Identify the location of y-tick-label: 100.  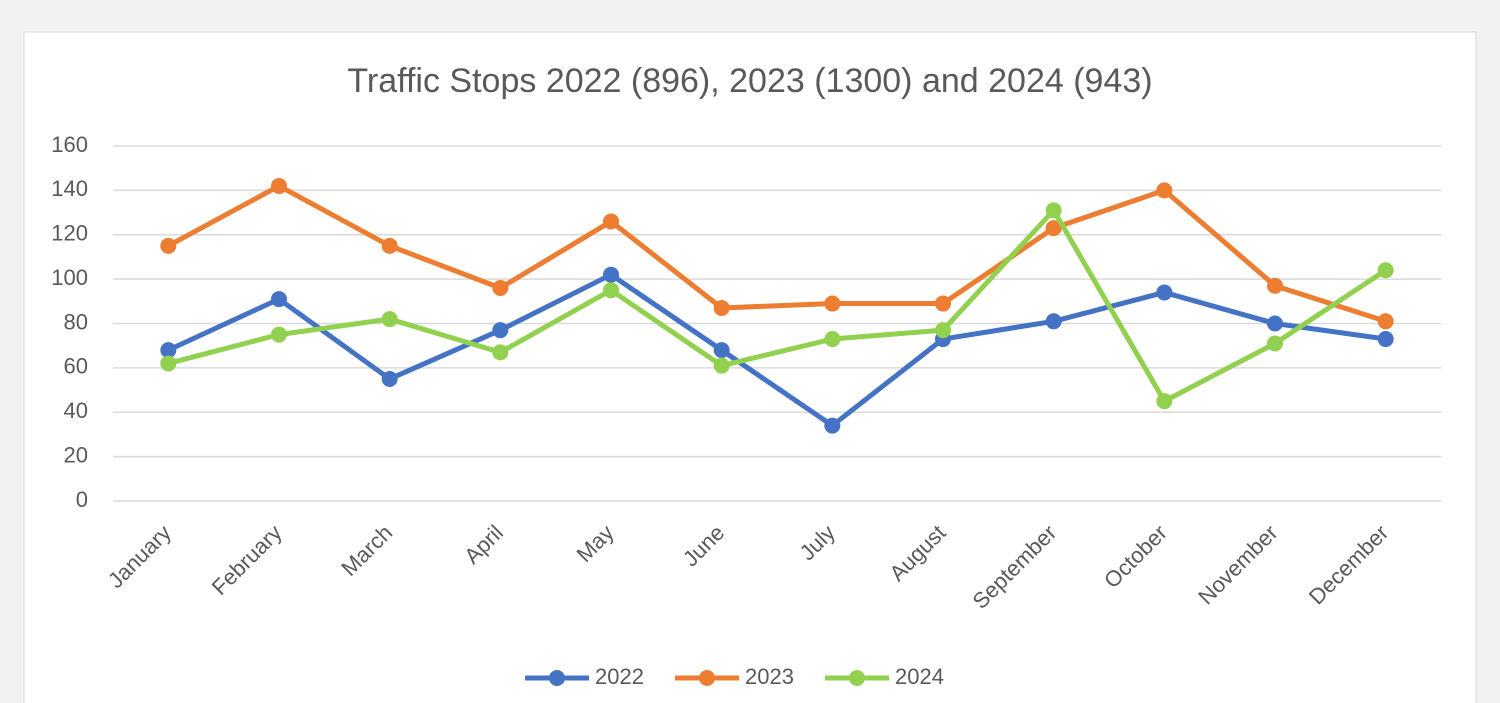
(69, 277).